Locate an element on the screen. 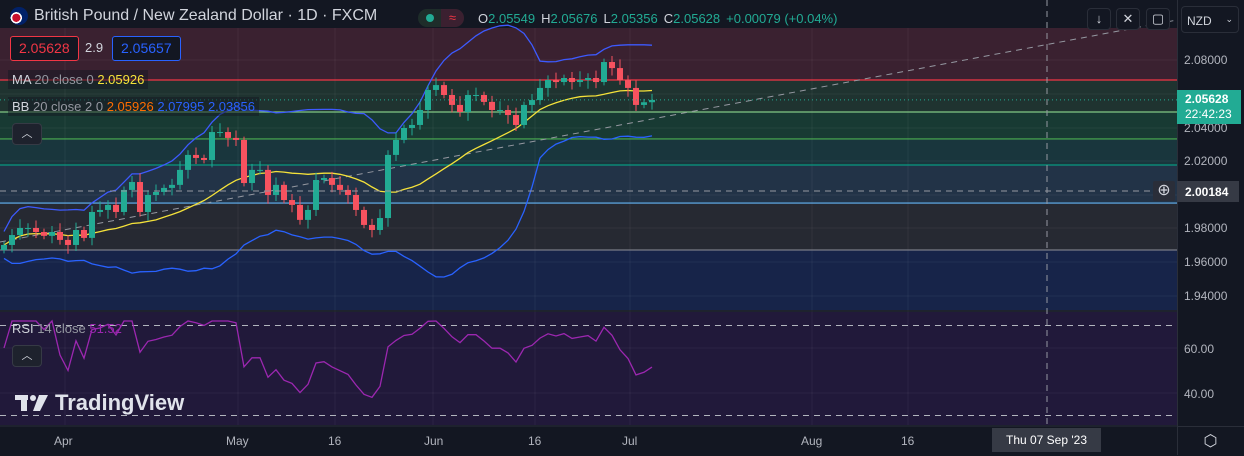 This screenshot has width=1244, height=456. ma-params: 20 close 0 is located at coordinates (64, 79).